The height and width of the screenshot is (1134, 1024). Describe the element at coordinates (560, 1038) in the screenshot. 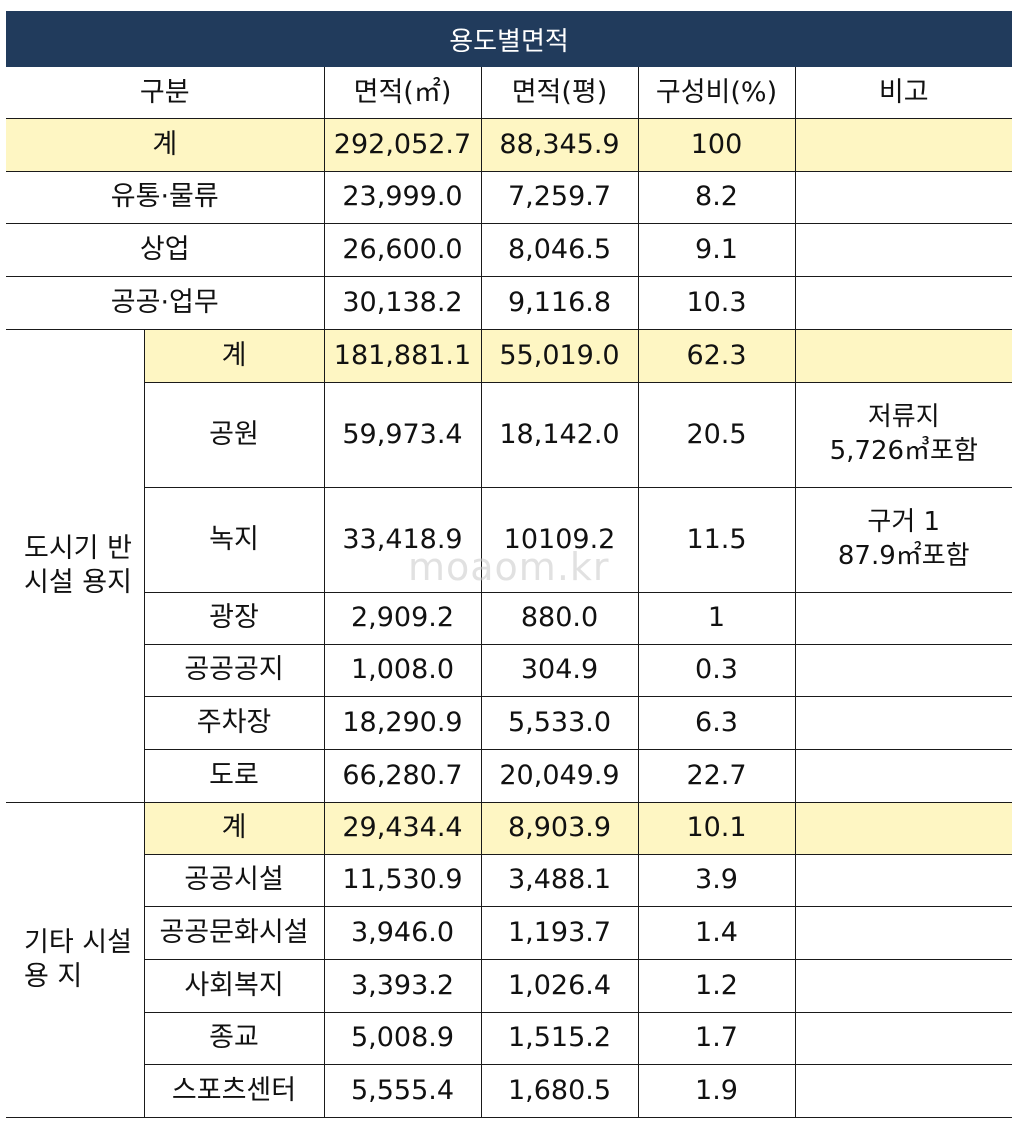

I see `cell-area-pyeong: 1,515.2` at that location.